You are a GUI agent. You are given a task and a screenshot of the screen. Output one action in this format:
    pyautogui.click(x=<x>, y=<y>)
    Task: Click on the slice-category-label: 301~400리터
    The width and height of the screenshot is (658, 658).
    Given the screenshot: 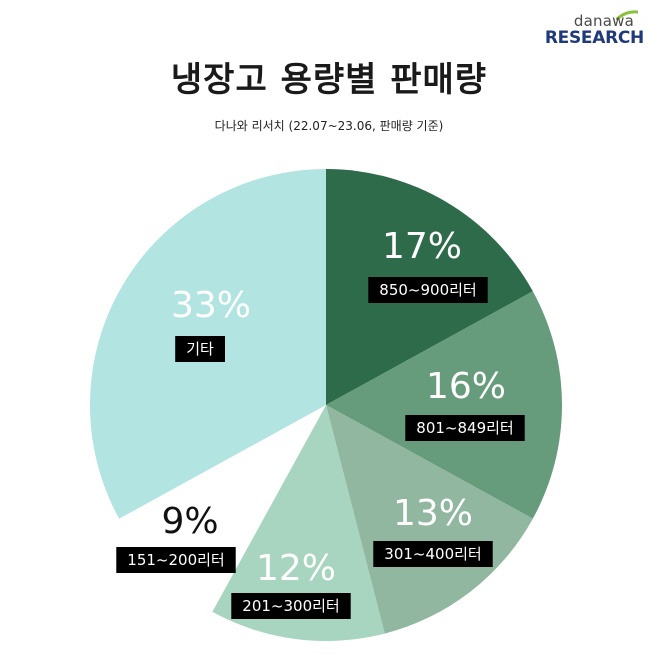 What is the action you would take?
    pyautogui.click(x=433, y=554)
    